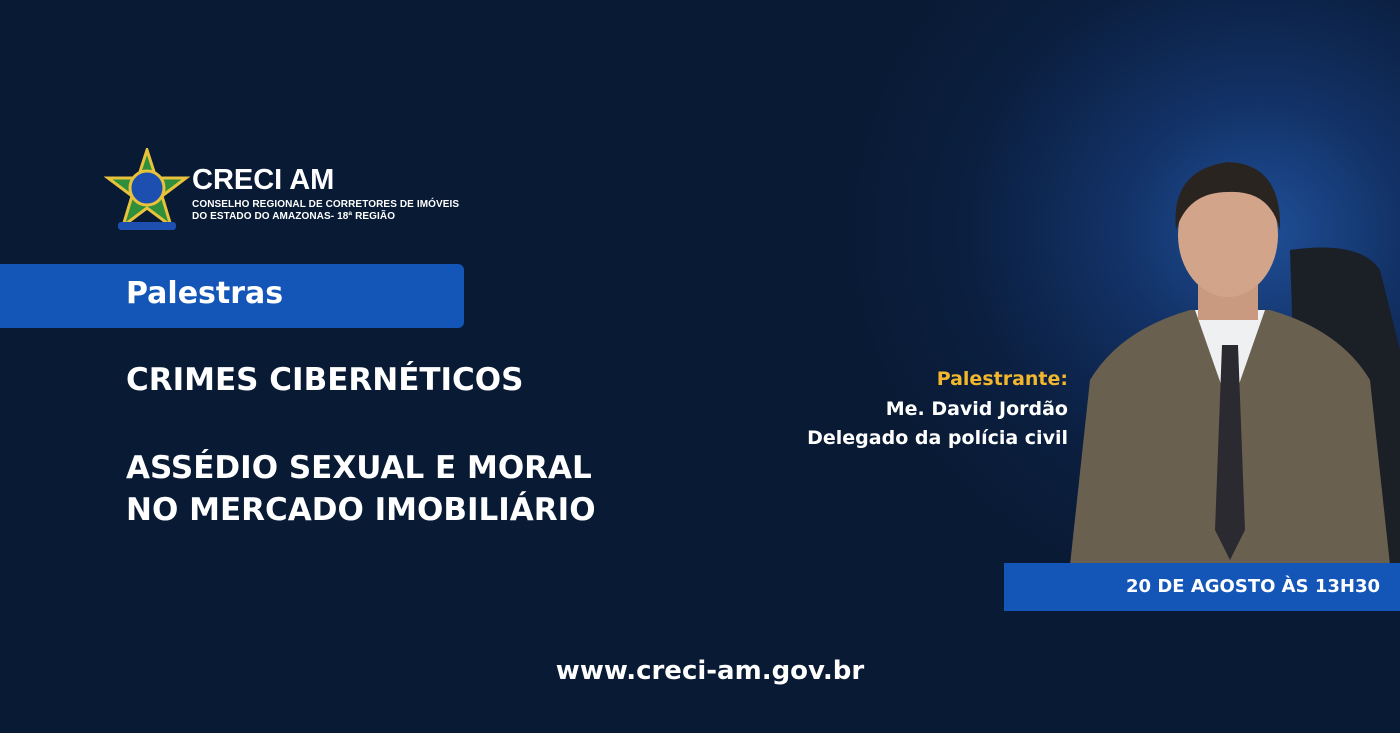 This screenshot has height=733, width=1400. Describe the element at coordinates (294, 216) in the screenshot. I see `logo-subtitle: DO ESTADO DO AMAZONAS- 18ª REGIÃO` at that location.